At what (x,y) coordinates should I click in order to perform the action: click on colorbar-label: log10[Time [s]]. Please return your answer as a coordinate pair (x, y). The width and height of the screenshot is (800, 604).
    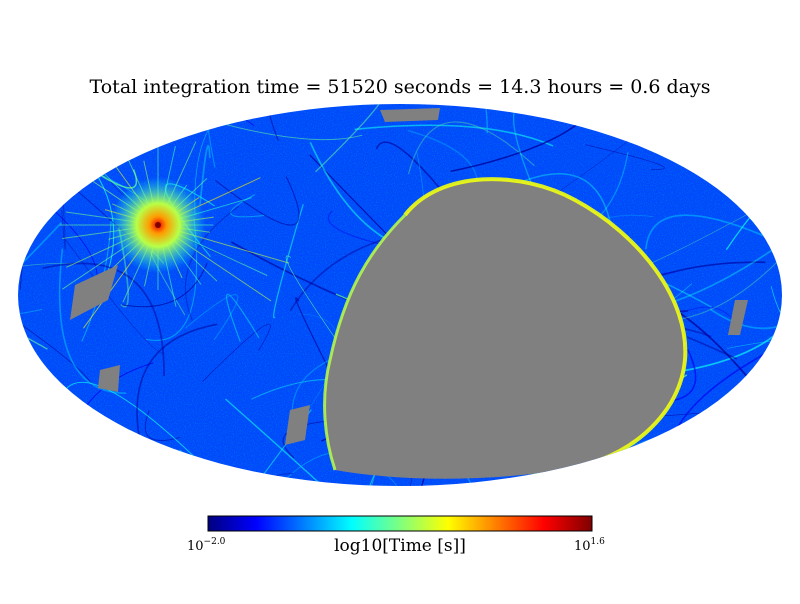
    Looking at the image, I should click on (400, 546).